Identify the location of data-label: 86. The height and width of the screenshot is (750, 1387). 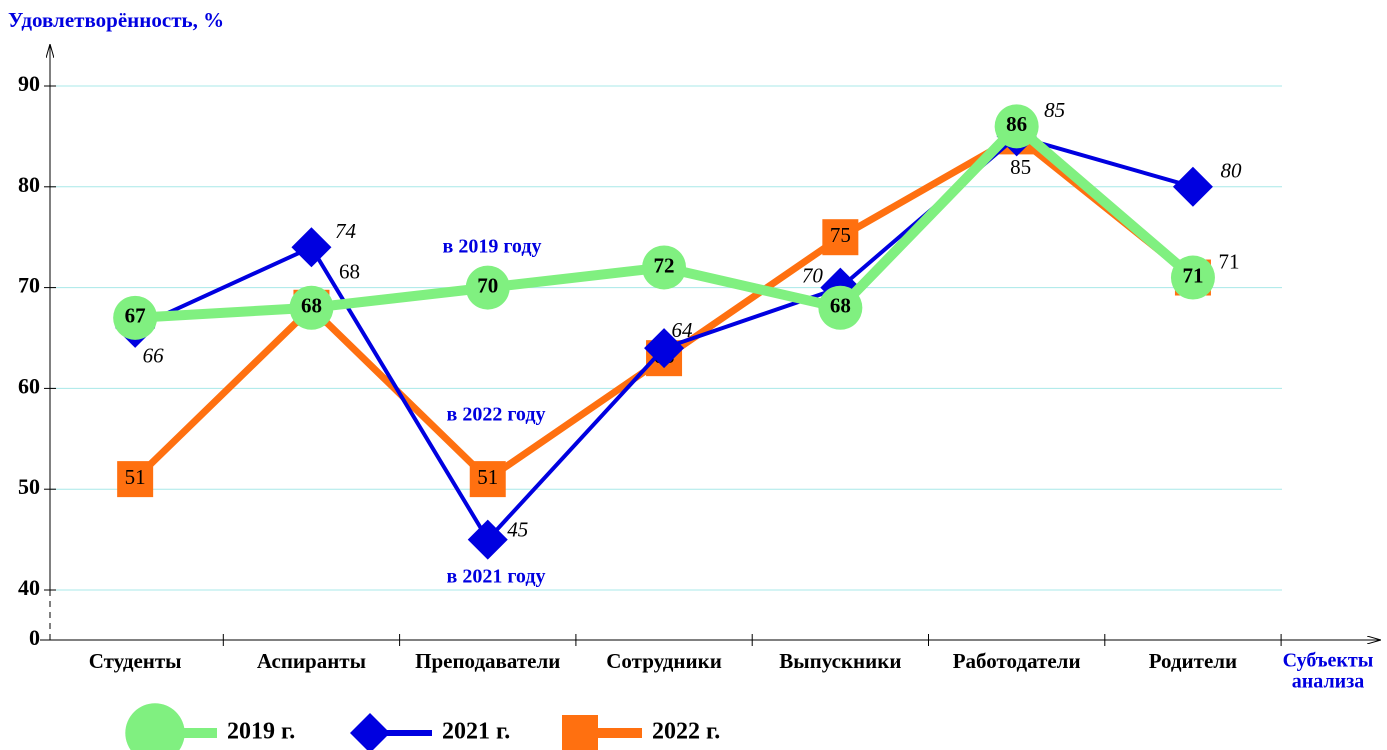
(1016, 124).